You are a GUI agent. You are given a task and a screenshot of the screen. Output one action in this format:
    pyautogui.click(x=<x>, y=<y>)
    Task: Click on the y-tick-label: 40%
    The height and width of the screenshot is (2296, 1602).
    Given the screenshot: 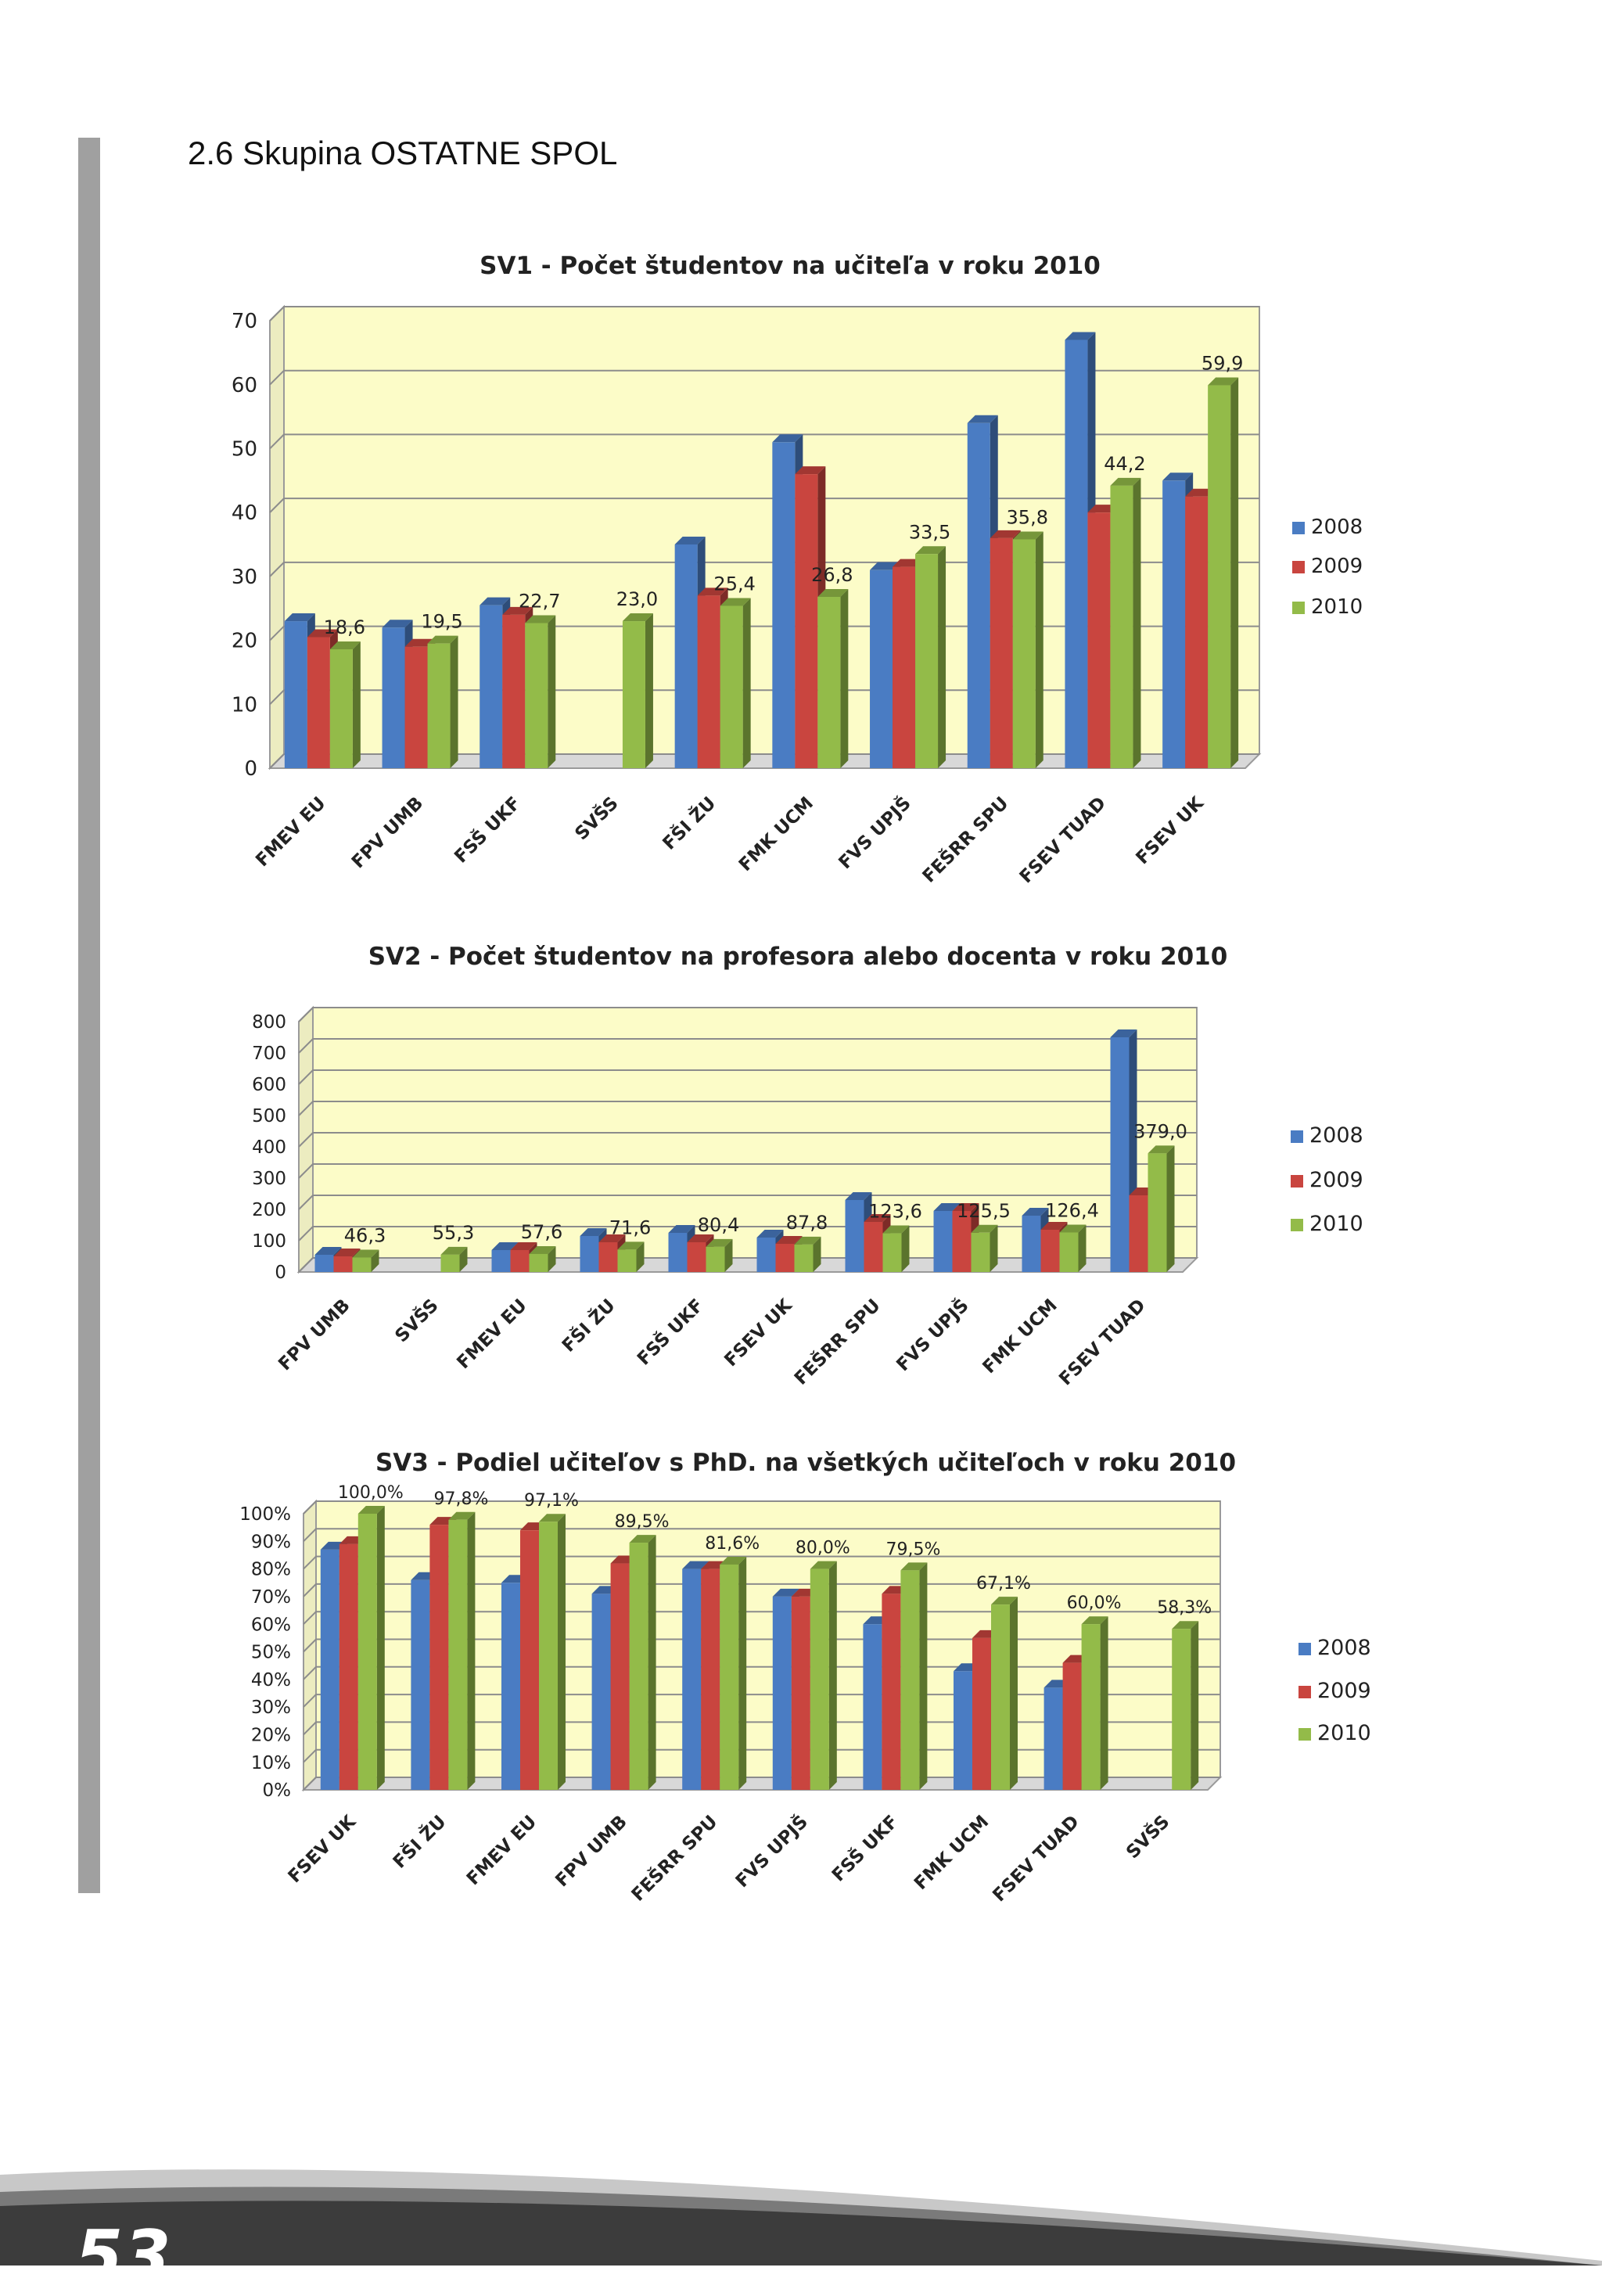 What is the action you would take?
    pyautogui.click(x=271, y=1680)
    